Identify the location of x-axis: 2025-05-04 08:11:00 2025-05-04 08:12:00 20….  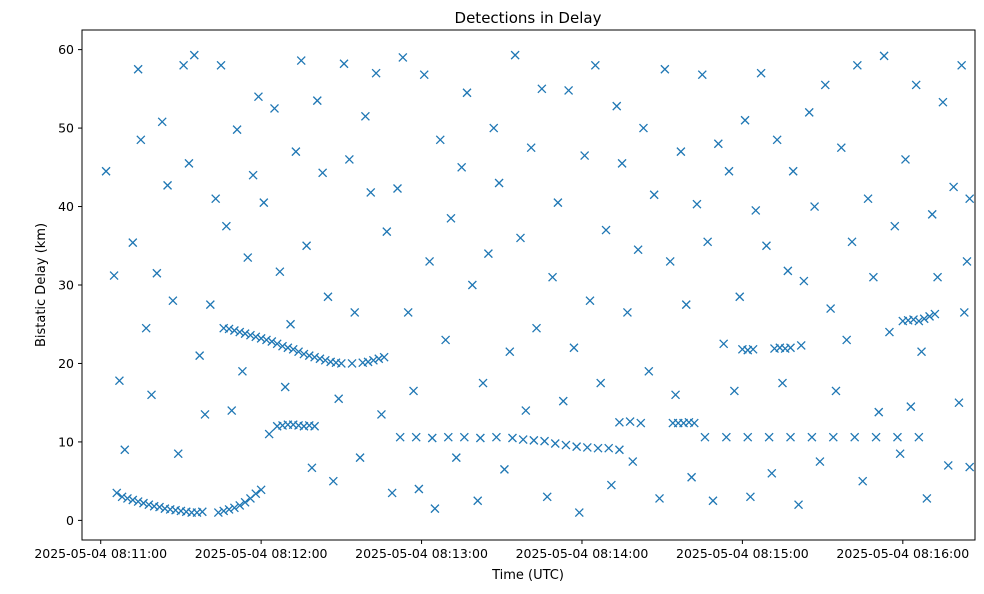
(501, 550).